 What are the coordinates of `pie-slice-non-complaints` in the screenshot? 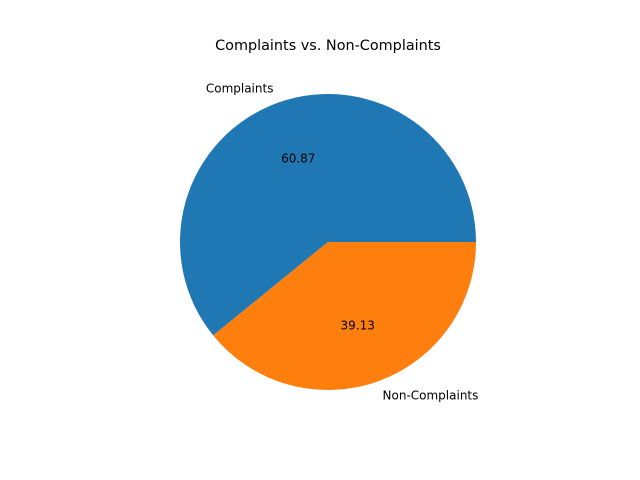 It's located at (344, 316).